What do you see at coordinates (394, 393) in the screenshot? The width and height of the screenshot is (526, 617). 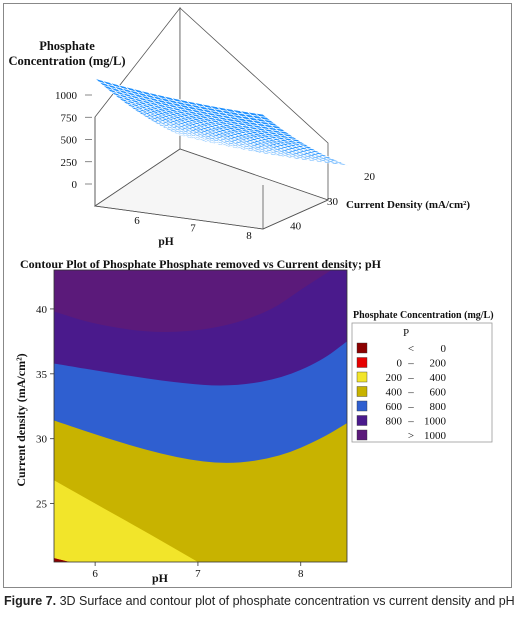 I see `legend-range-low: 400` at bounding box center [394, 393].